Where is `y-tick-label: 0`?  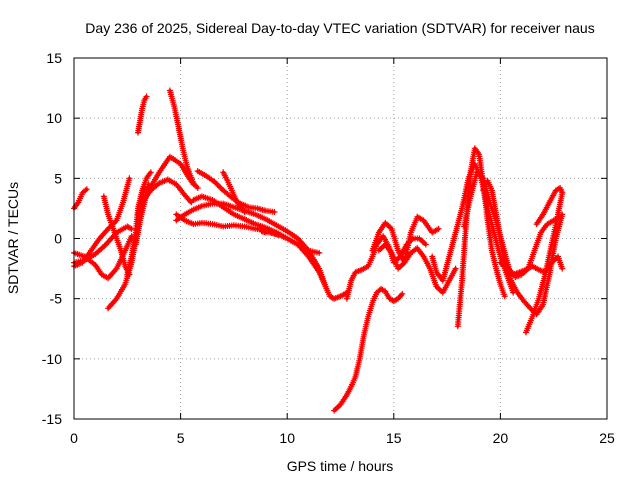 y-tick-label: 0 is located at coordinates (58, 239).